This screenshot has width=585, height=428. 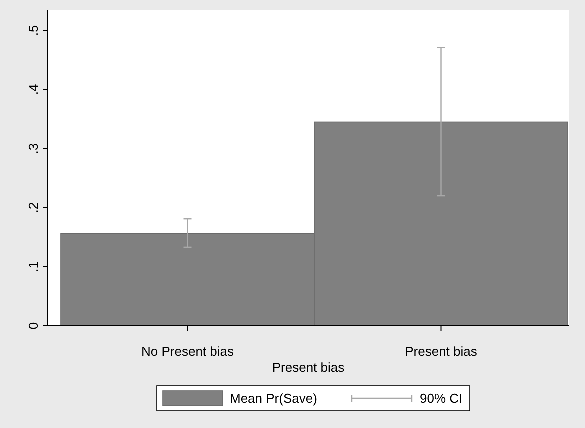 What do you see at coordinates (274, 398) in the screenshot?
I see `legend-label: Mean Pr(Save)` at bounding box center [274, 398].